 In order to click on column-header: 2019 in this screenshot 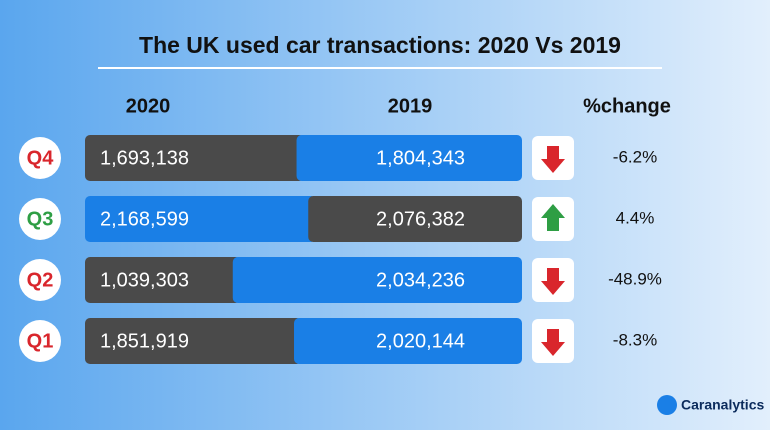, I will do `click(410, 106)`.